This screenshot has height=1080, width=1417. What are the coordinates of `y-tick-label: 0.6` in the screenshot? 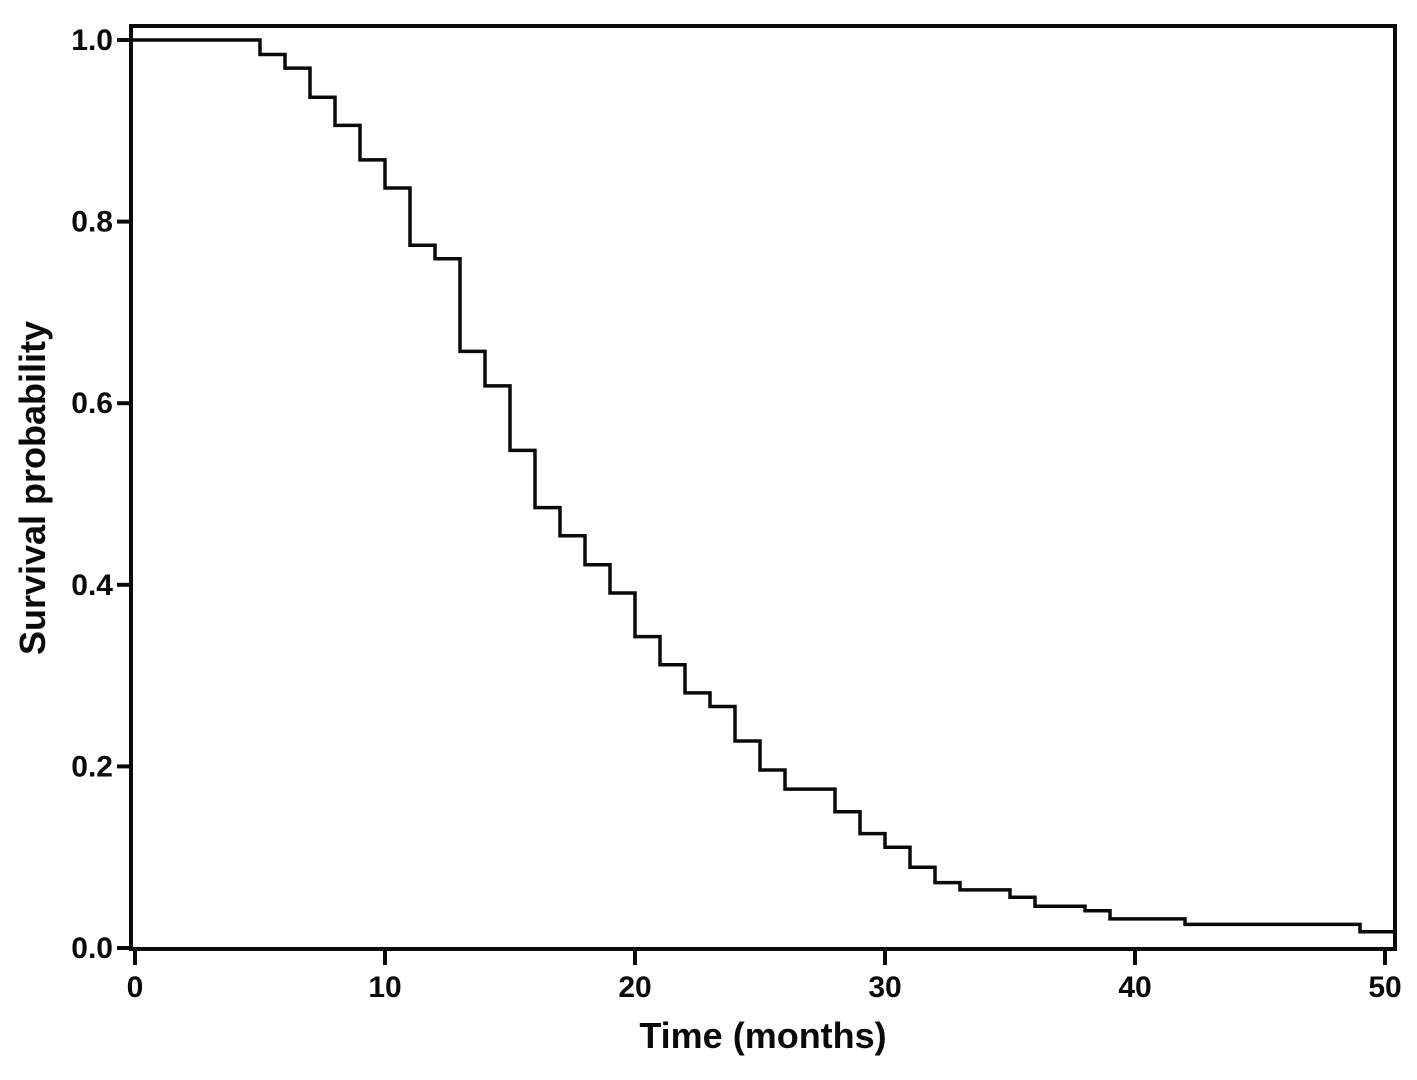 It's located at (92, 403).